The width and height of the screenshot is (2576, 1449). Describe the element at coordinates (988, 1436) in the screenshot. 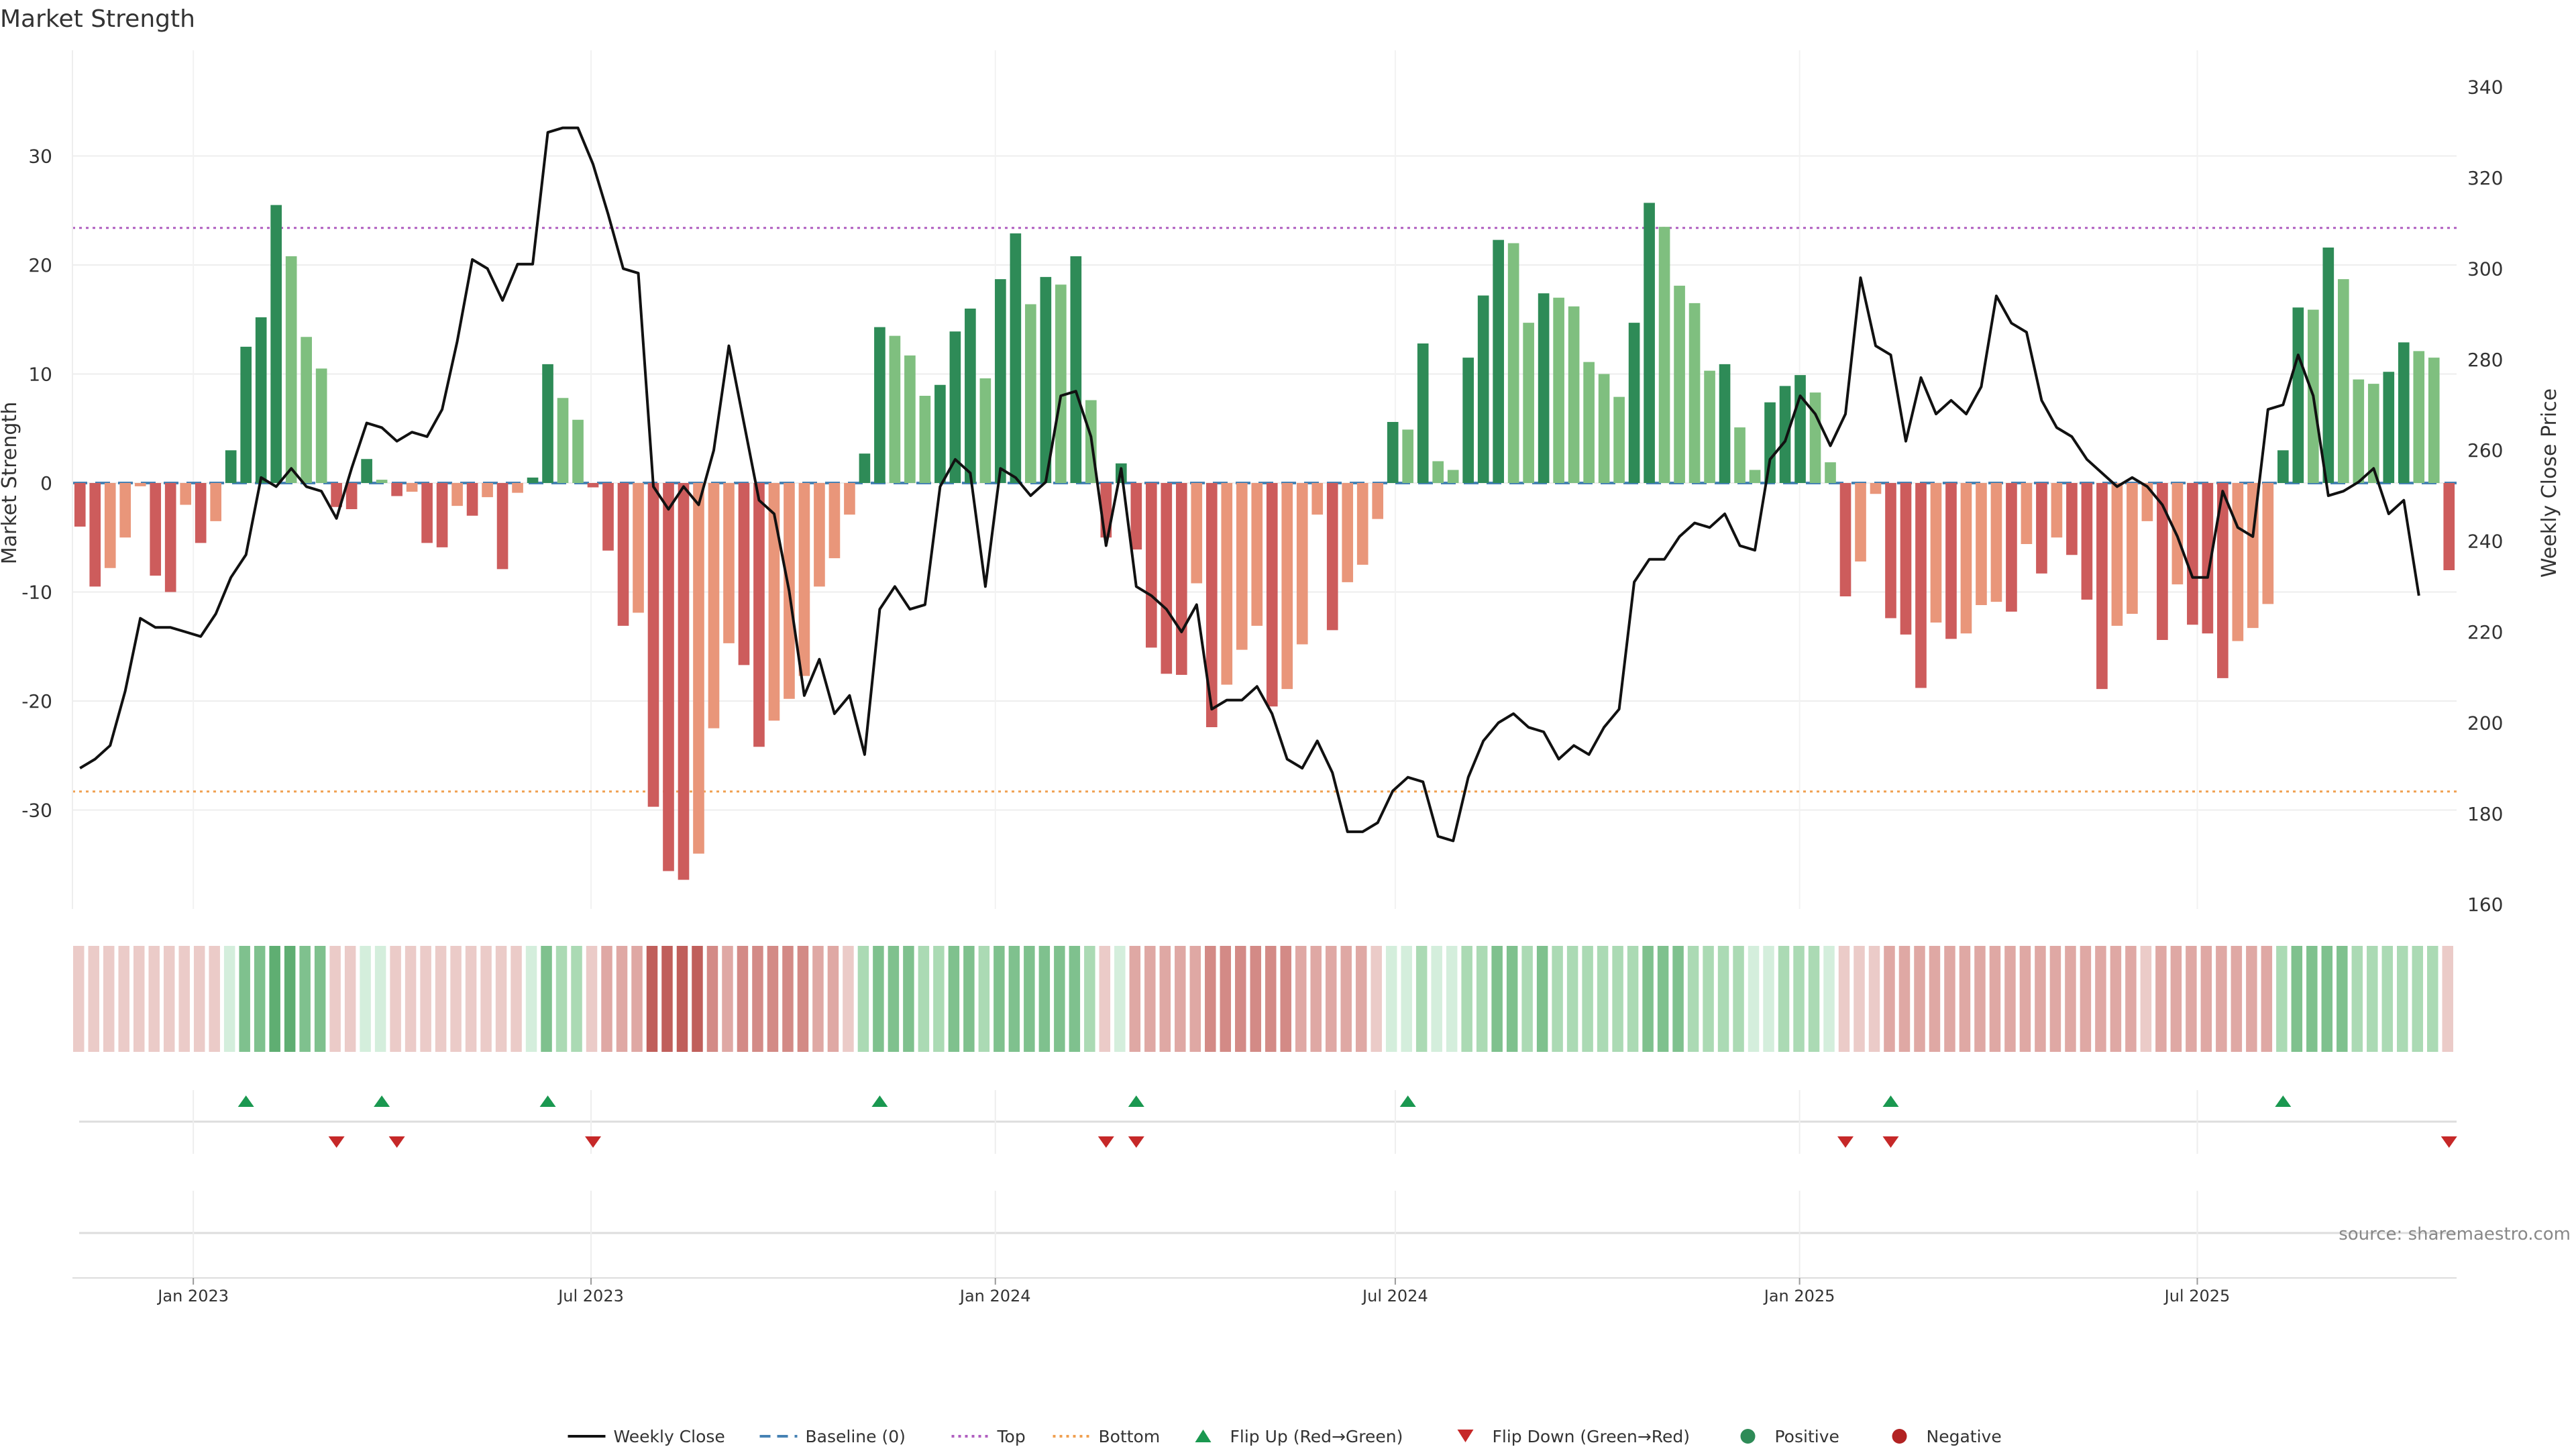

I see `legend-item: Top` at that location.